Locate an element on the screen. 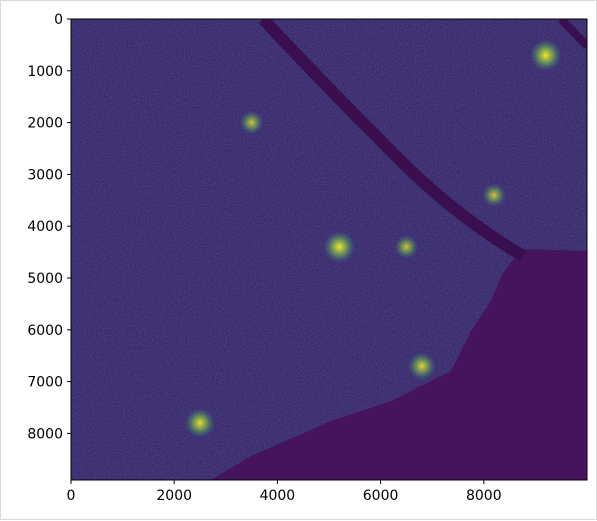  y-tick-label: 6000 is located at coordinates (45, 331).